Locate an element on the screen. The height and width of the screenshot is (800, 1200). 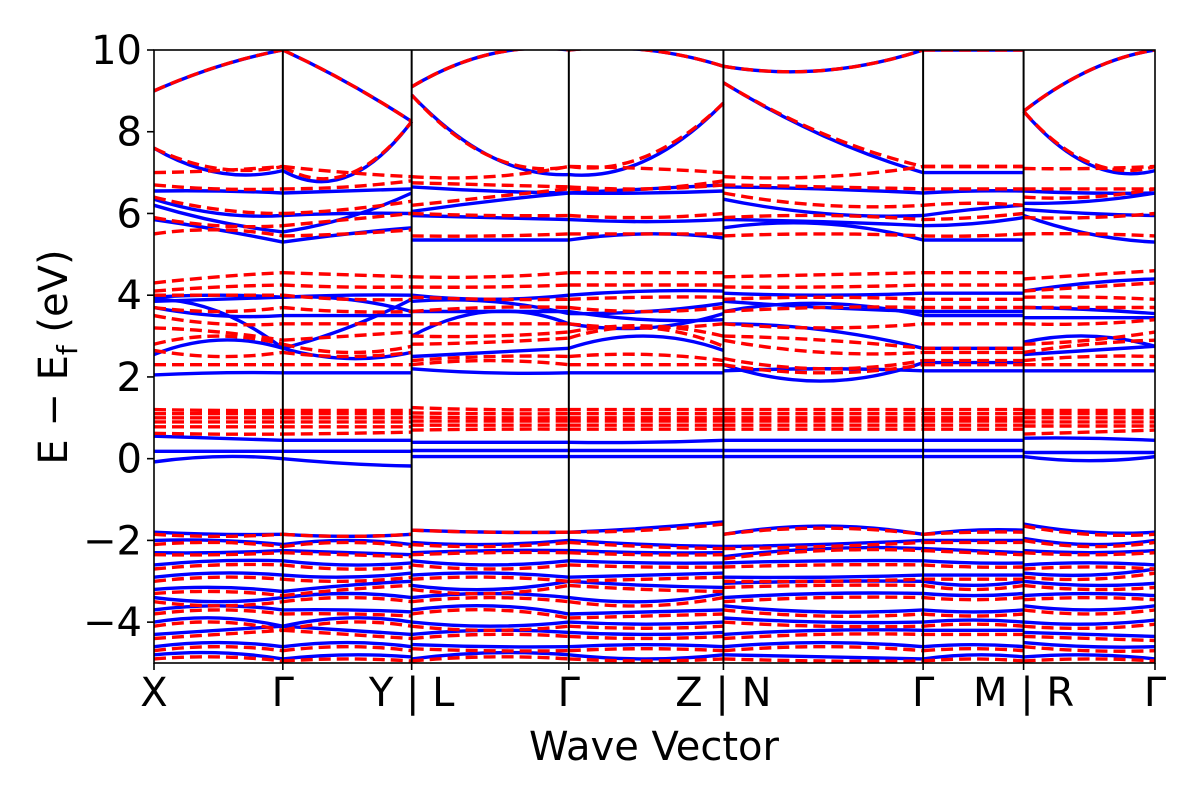
band-series1-band17-segment3 is located at coordinates (490, 542).